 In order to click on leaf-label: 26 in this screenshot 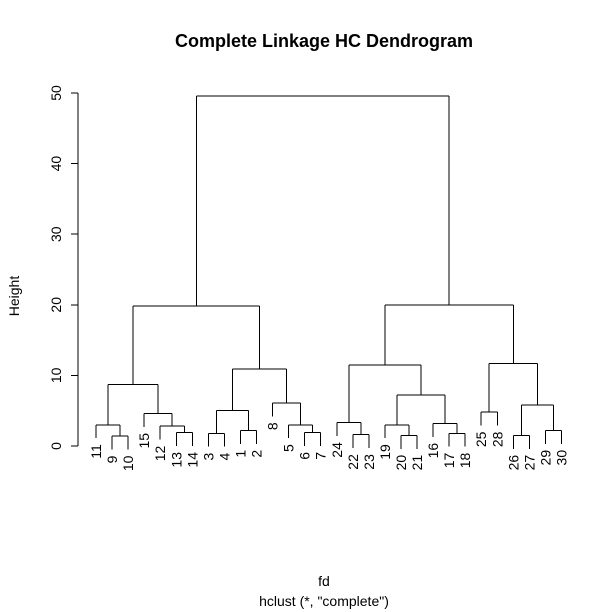, I will do `click(513, 463)`.